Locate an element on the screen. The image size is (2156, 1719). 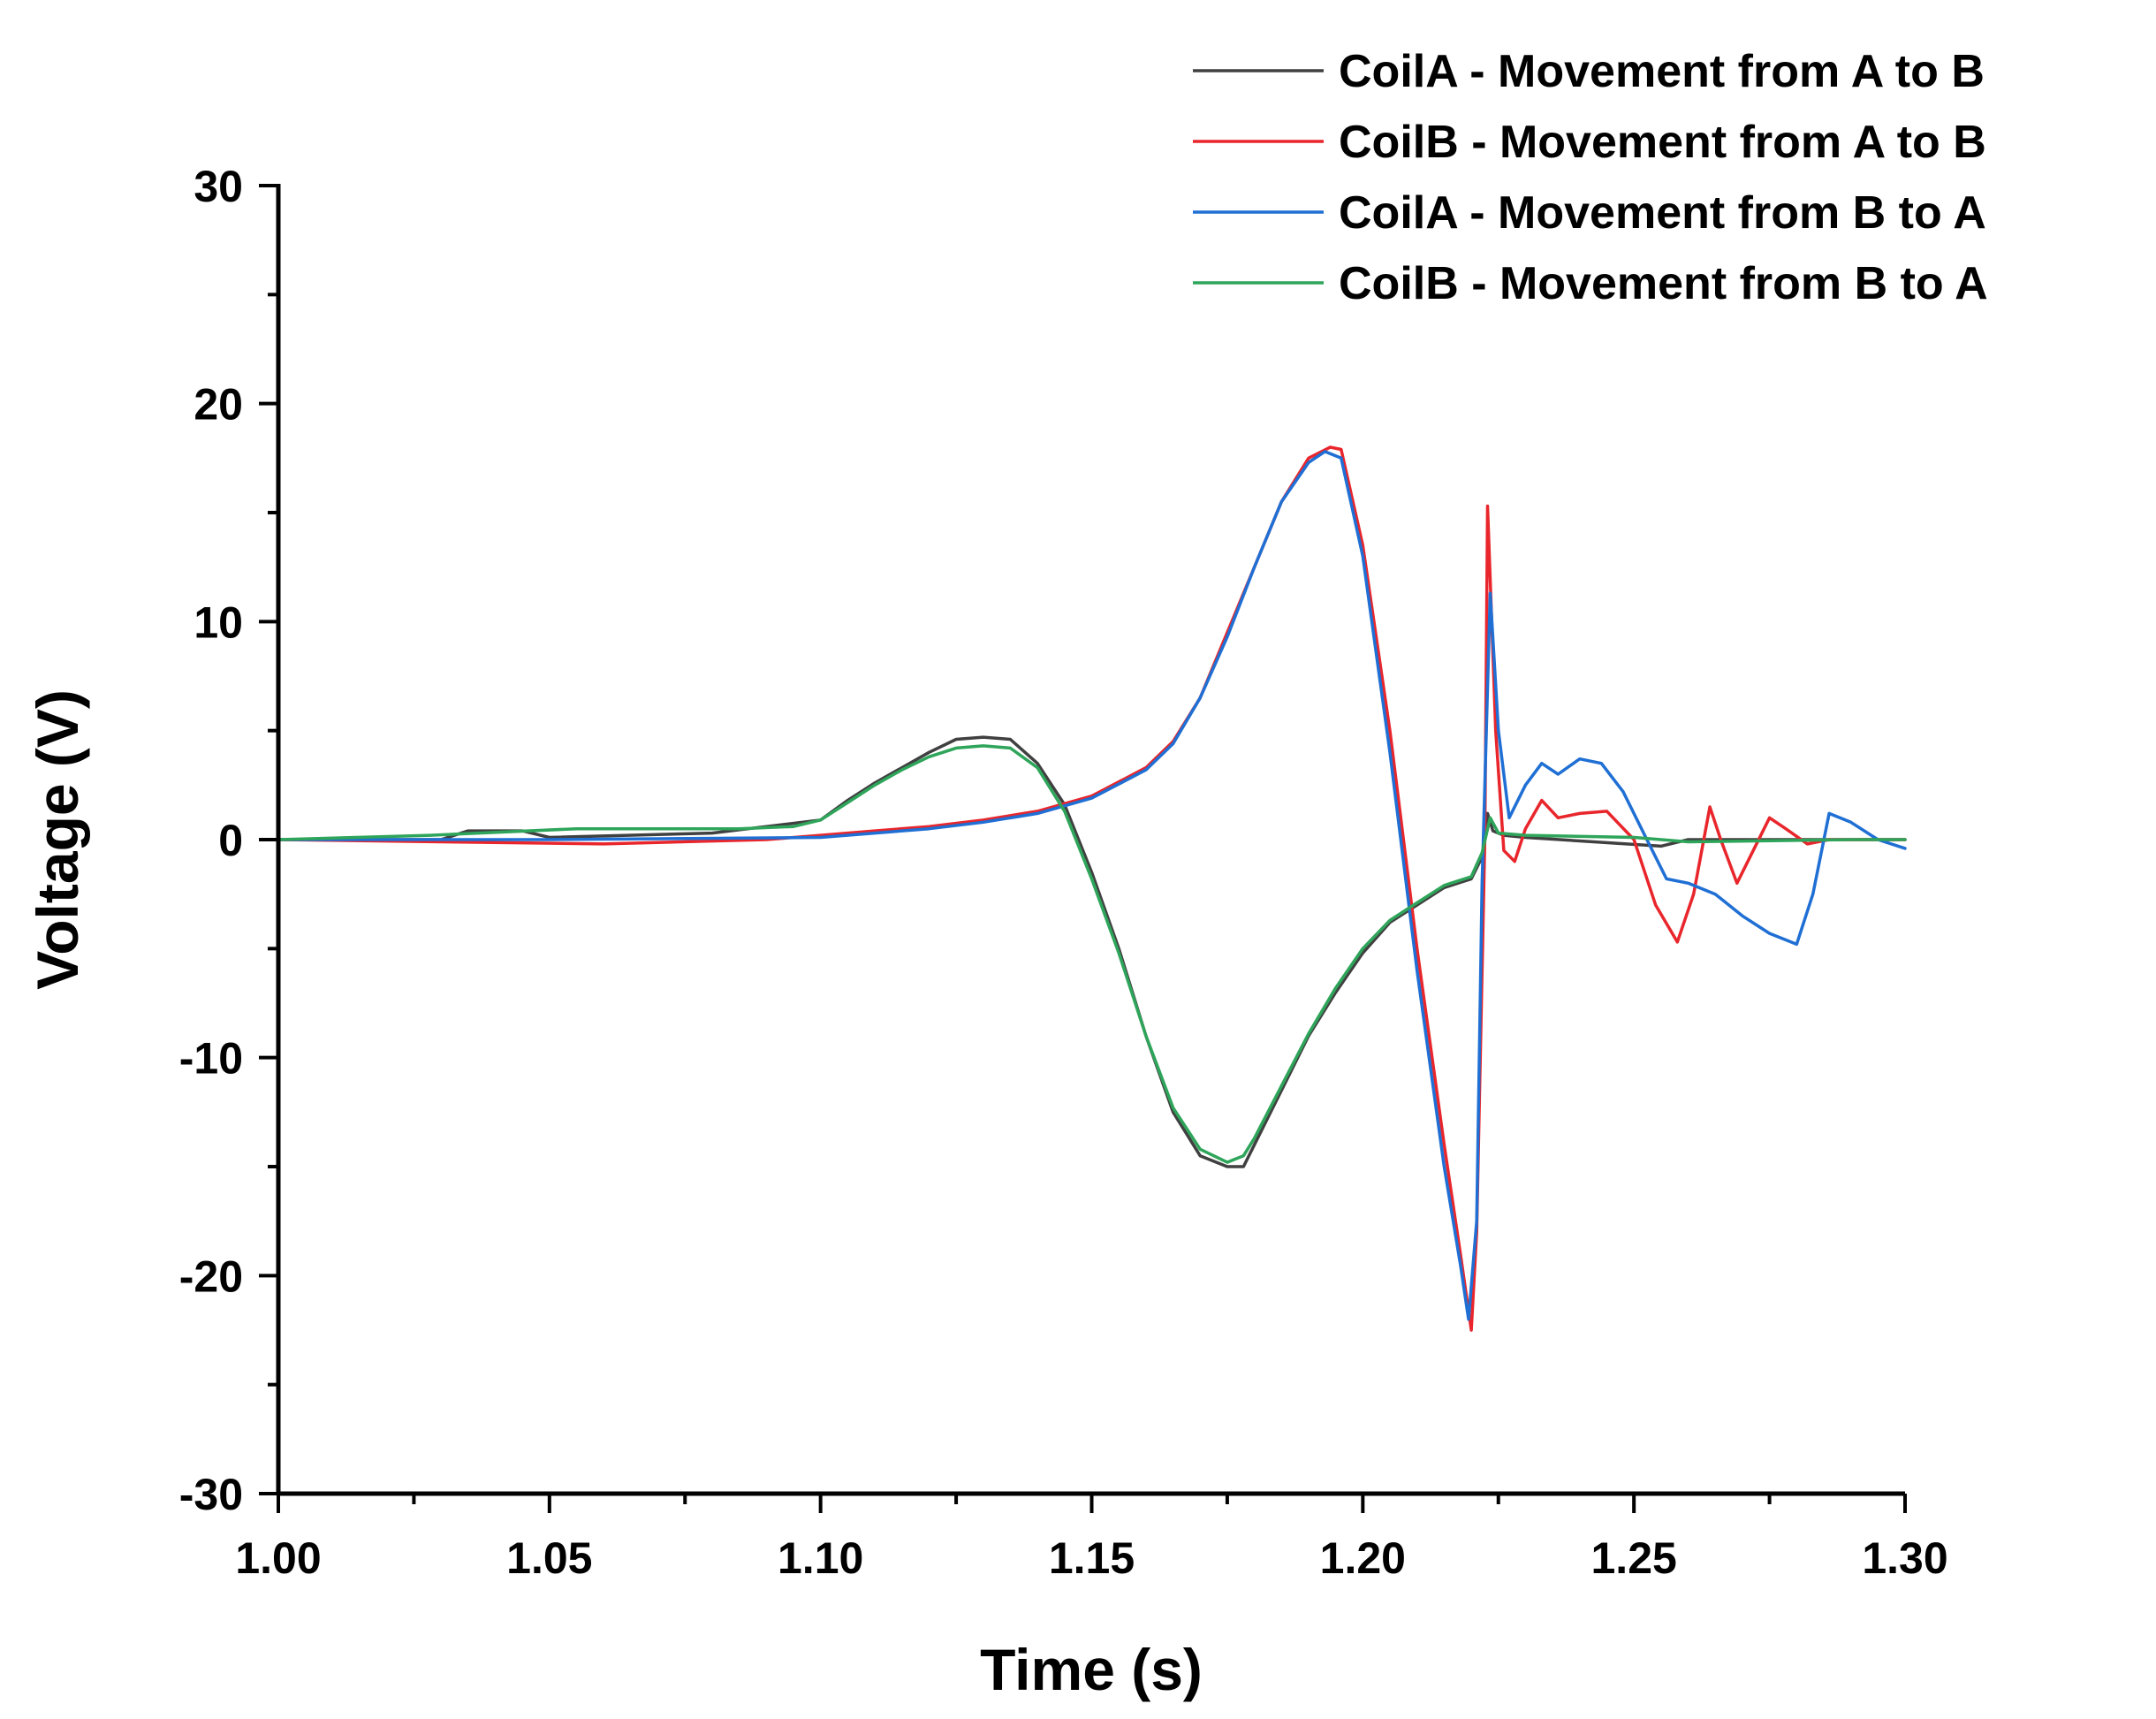
x-tick-label: 1.30 is located at coordinates (1904, 1558).